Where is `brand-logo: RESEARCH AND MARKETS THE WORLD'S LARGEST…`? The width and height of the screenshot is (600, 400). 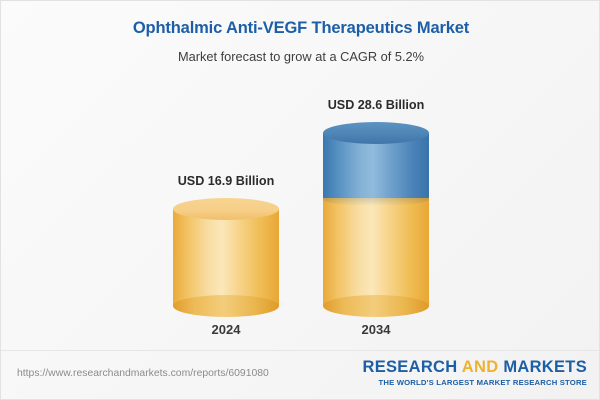 brand-logo: RESEARCH AND MARKETS THE WORLD'S LARGEST… is located at coordinates (474, 373).